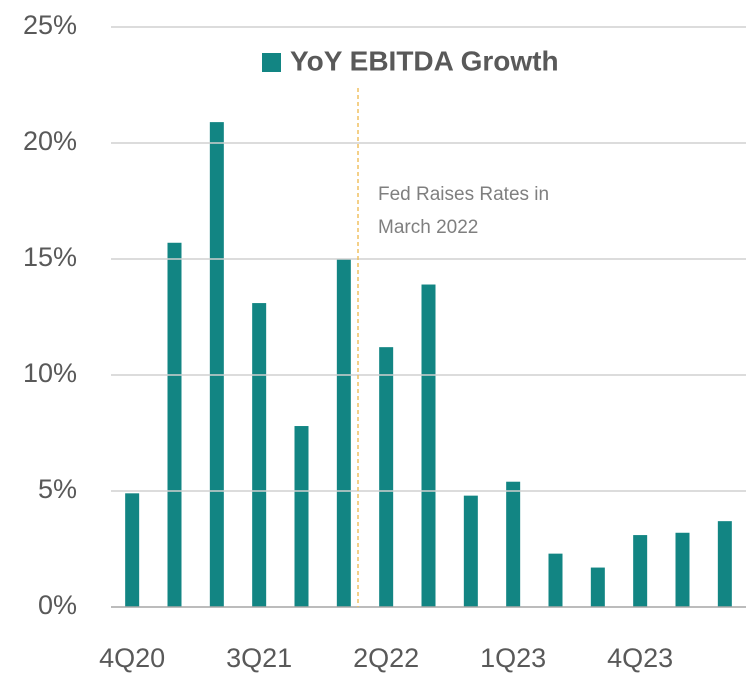  What do you see at coordinates (50, 373) in the screenshot?
I see `y-tick-label: 10%` at bounding box center [50, 373].